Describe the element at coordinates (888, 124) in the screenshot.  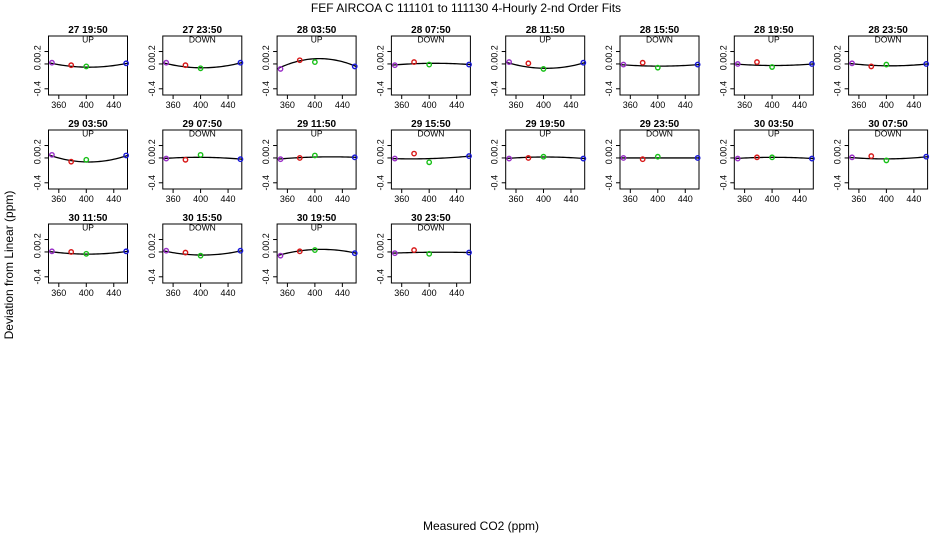
I see `panel-title: 30 07:50` at that location.